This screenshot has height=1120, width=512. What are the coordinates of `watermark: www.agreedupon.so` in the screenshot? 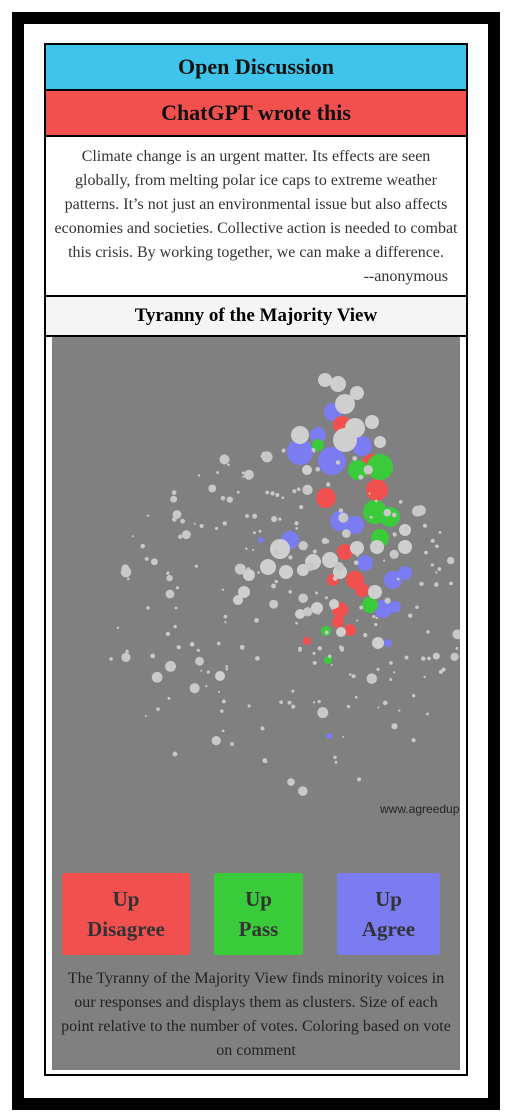 It's located at (419, 809).